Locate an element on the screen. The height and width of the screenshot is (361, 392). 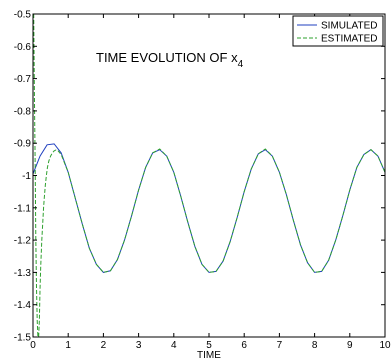
x-tick-label: 8 is located at coordinates (315, 345).